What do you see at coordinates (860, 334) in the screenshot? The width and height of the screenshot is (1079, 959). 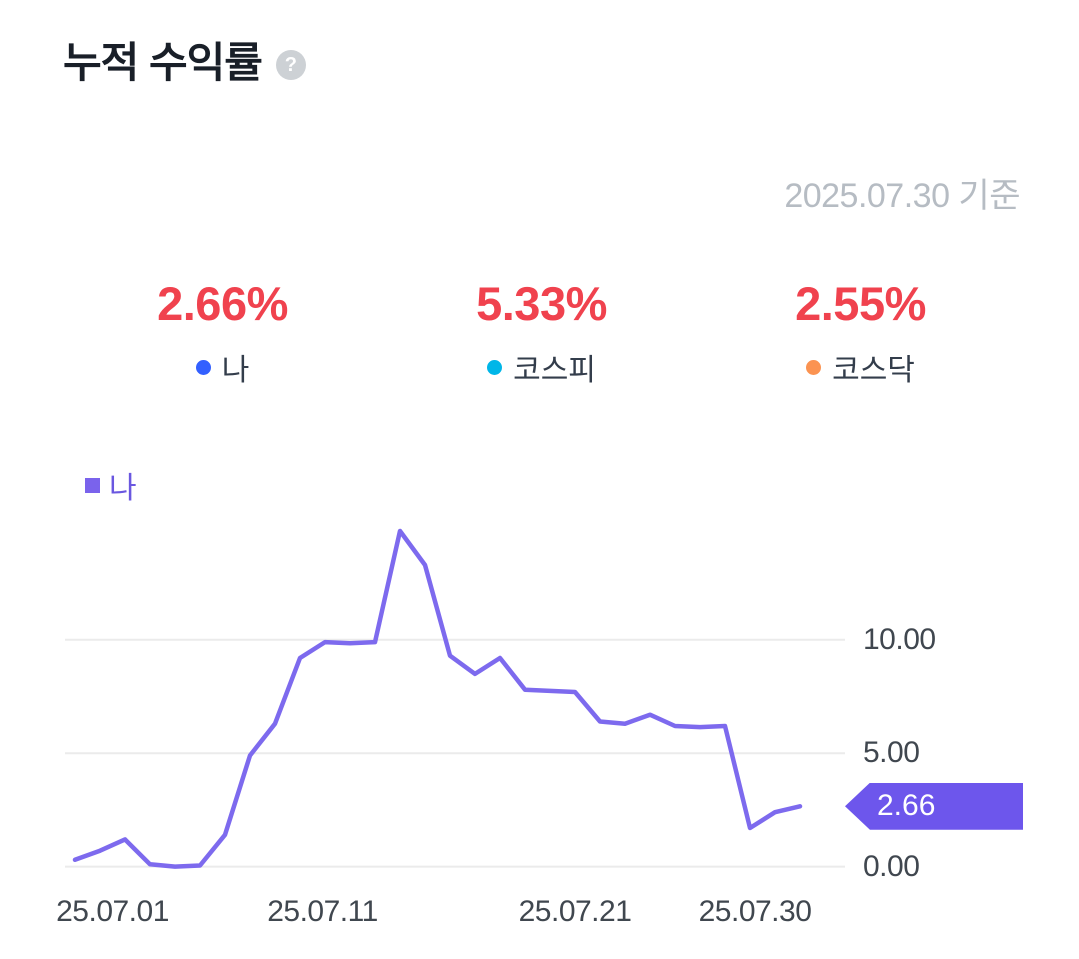 I see `stat-kosdaq: 2.55% 코스닥` at bounding box center [860, 334].